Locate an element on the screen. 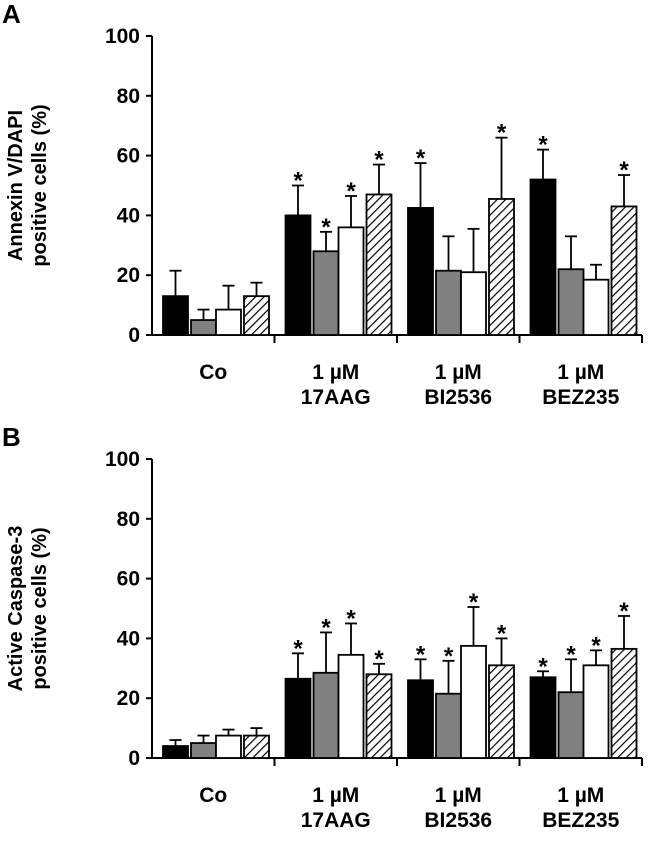  panel-letter: A is located at coordinates (11, 14).